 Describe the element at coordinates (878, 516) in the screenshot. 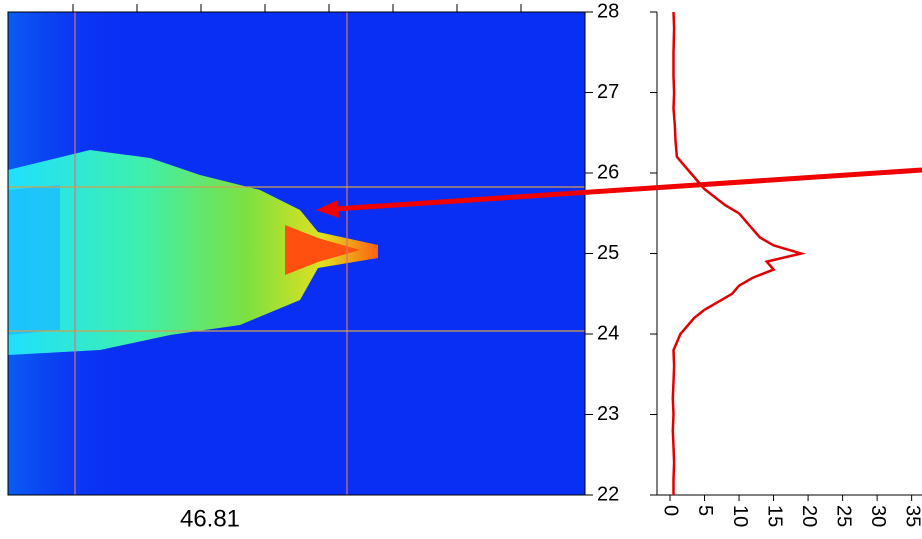

I see `x-tick-label: 30` at that location.